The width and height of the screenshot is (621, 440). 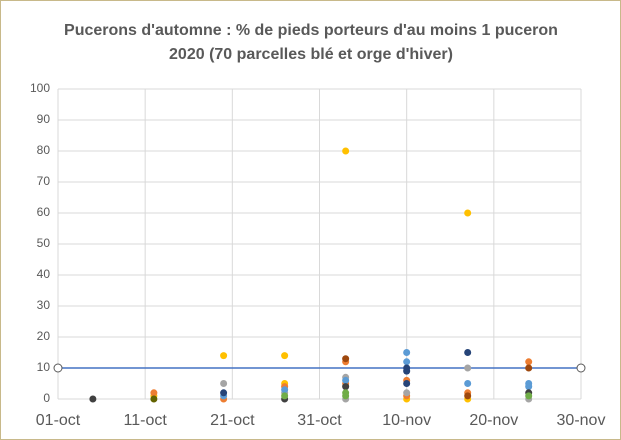 I want to click on y-tick-label: 0, so click(x=46, y=398).